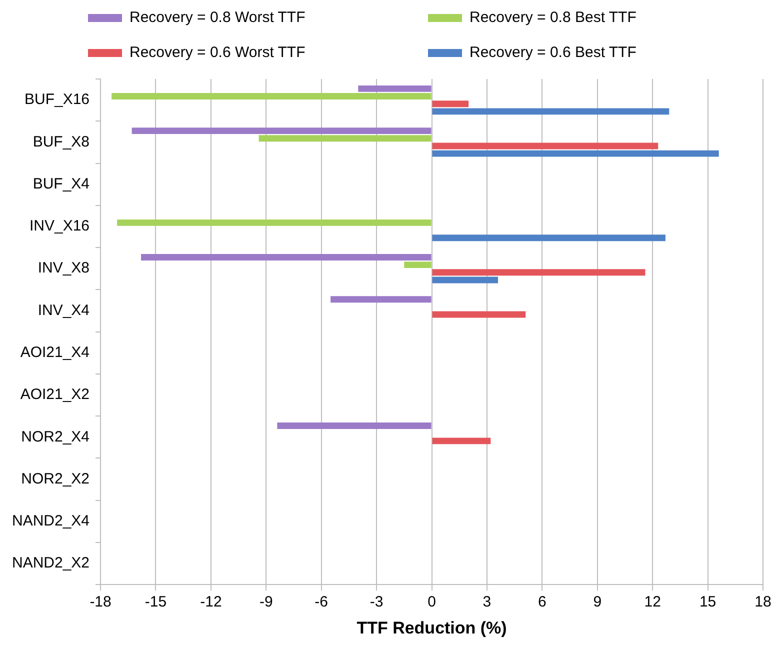 The width and height of the screenshot is (775, 647). Describe the element at coordinates (57, 99) in the screenshot. I see `y-tick-label: BUF_X16` at that location.